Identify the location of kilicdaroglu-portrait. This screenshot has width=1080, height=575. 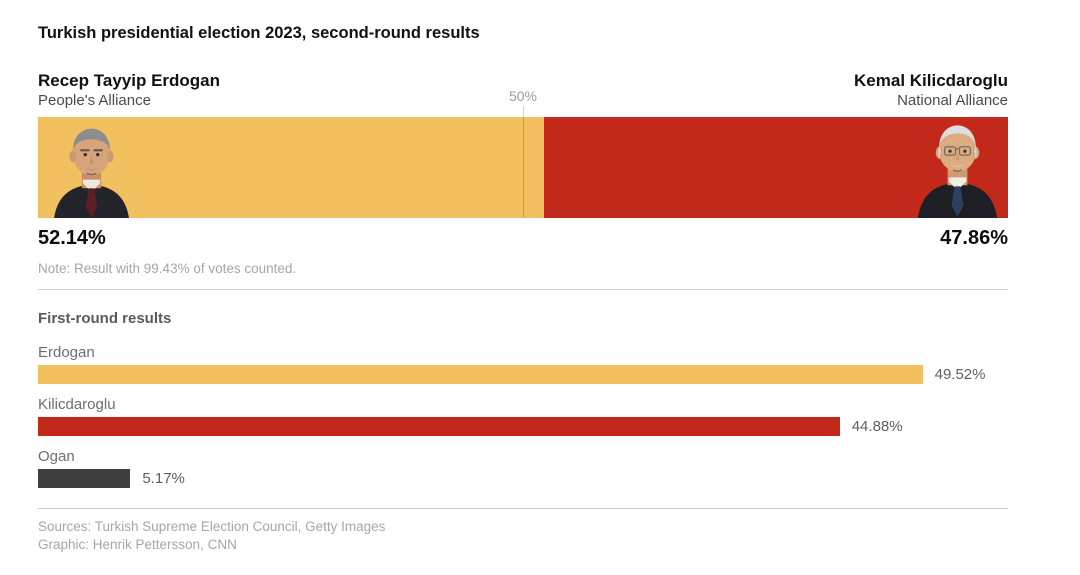
(957, 171).